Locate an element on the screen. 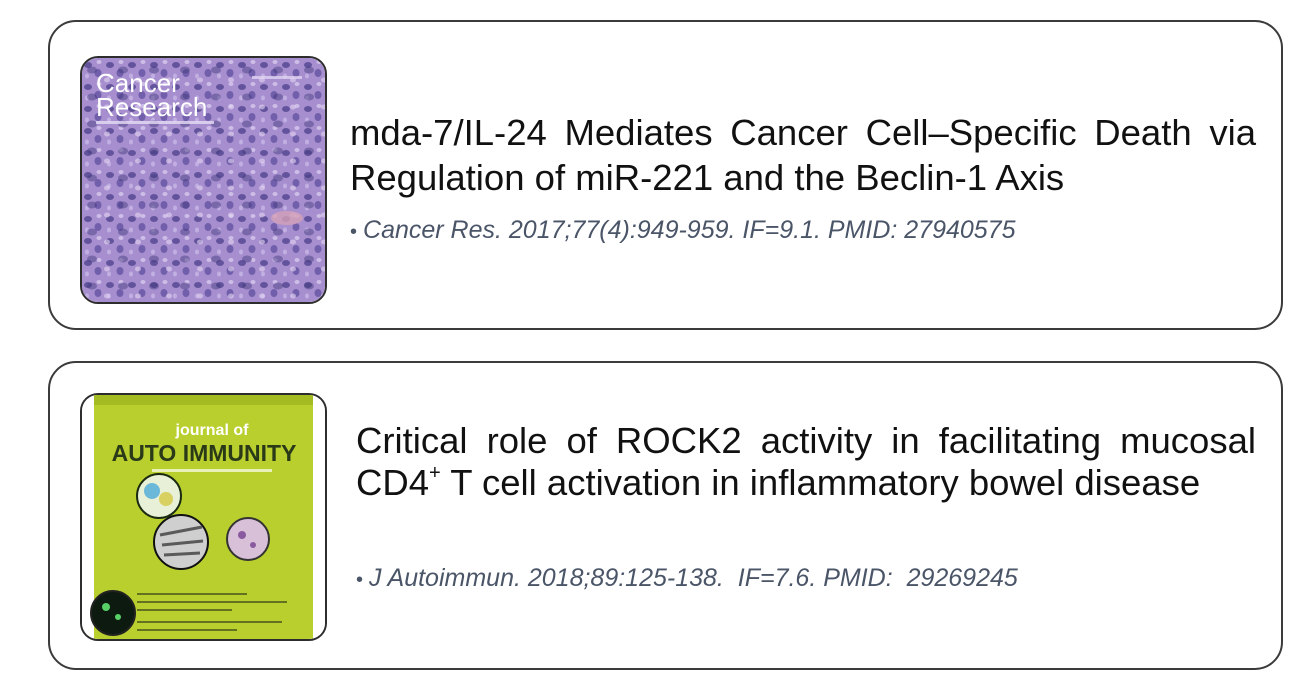  journal-cover-cancer-research: Cancer Research is located at coordinates (203, 180).